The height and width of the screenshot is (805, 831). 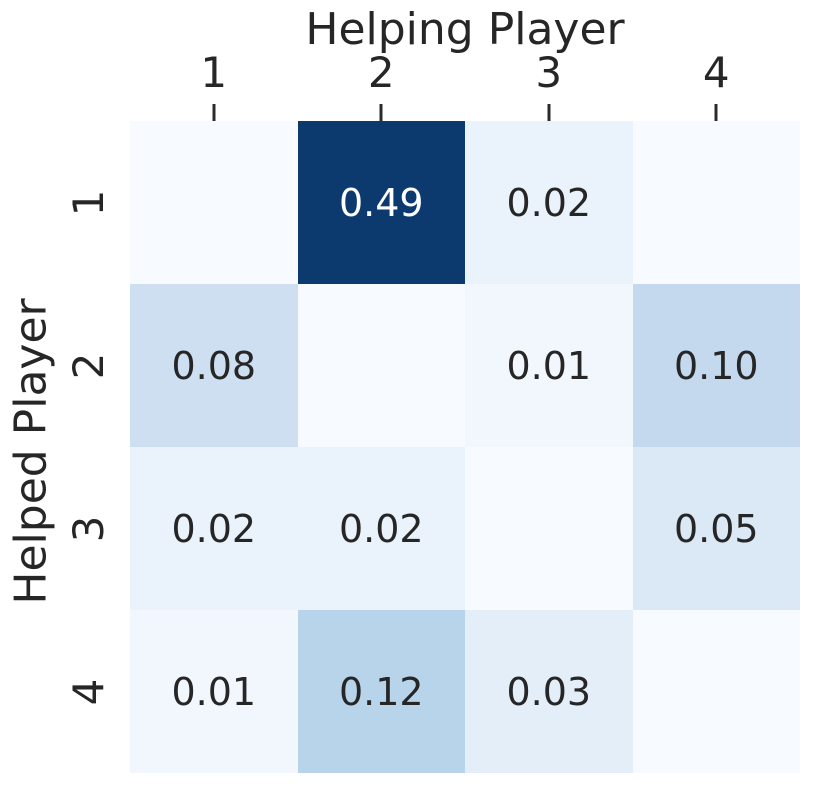 I want to click on heatmap-cell-r1c1, so click(x=214, y=202).